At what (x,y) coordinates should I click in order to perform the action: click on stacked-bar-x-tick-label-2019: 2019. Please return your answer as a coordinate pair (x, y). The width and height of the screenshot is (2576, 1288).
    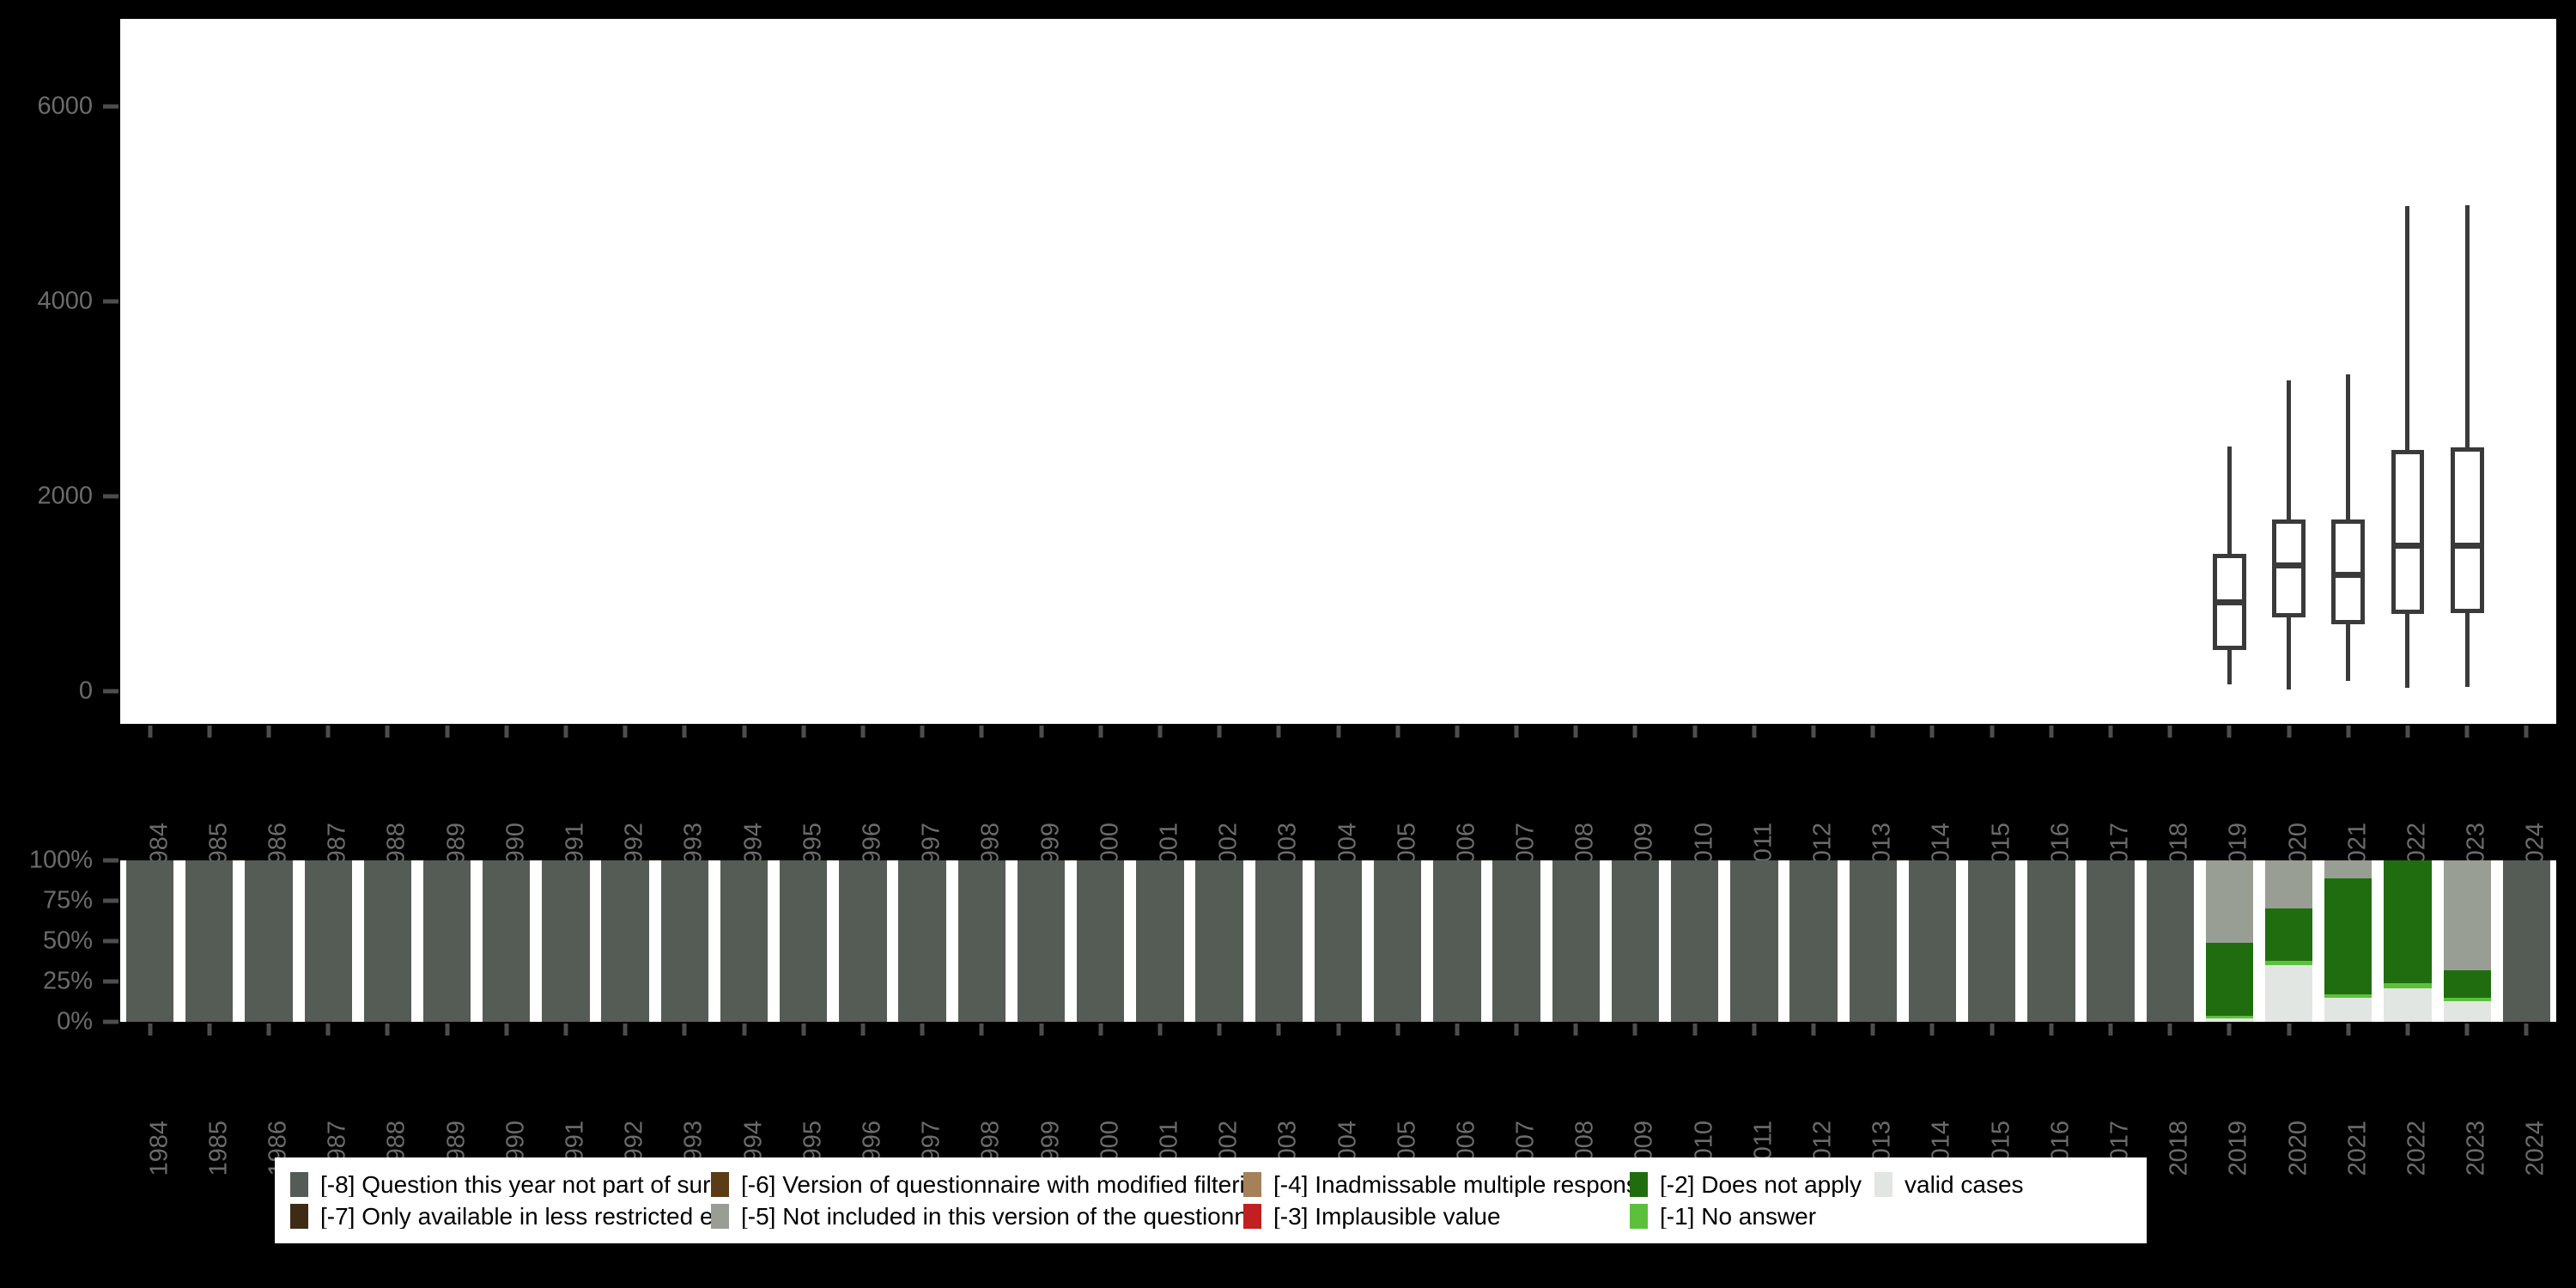
    Looking at the image, I should click on (2238, 1148).